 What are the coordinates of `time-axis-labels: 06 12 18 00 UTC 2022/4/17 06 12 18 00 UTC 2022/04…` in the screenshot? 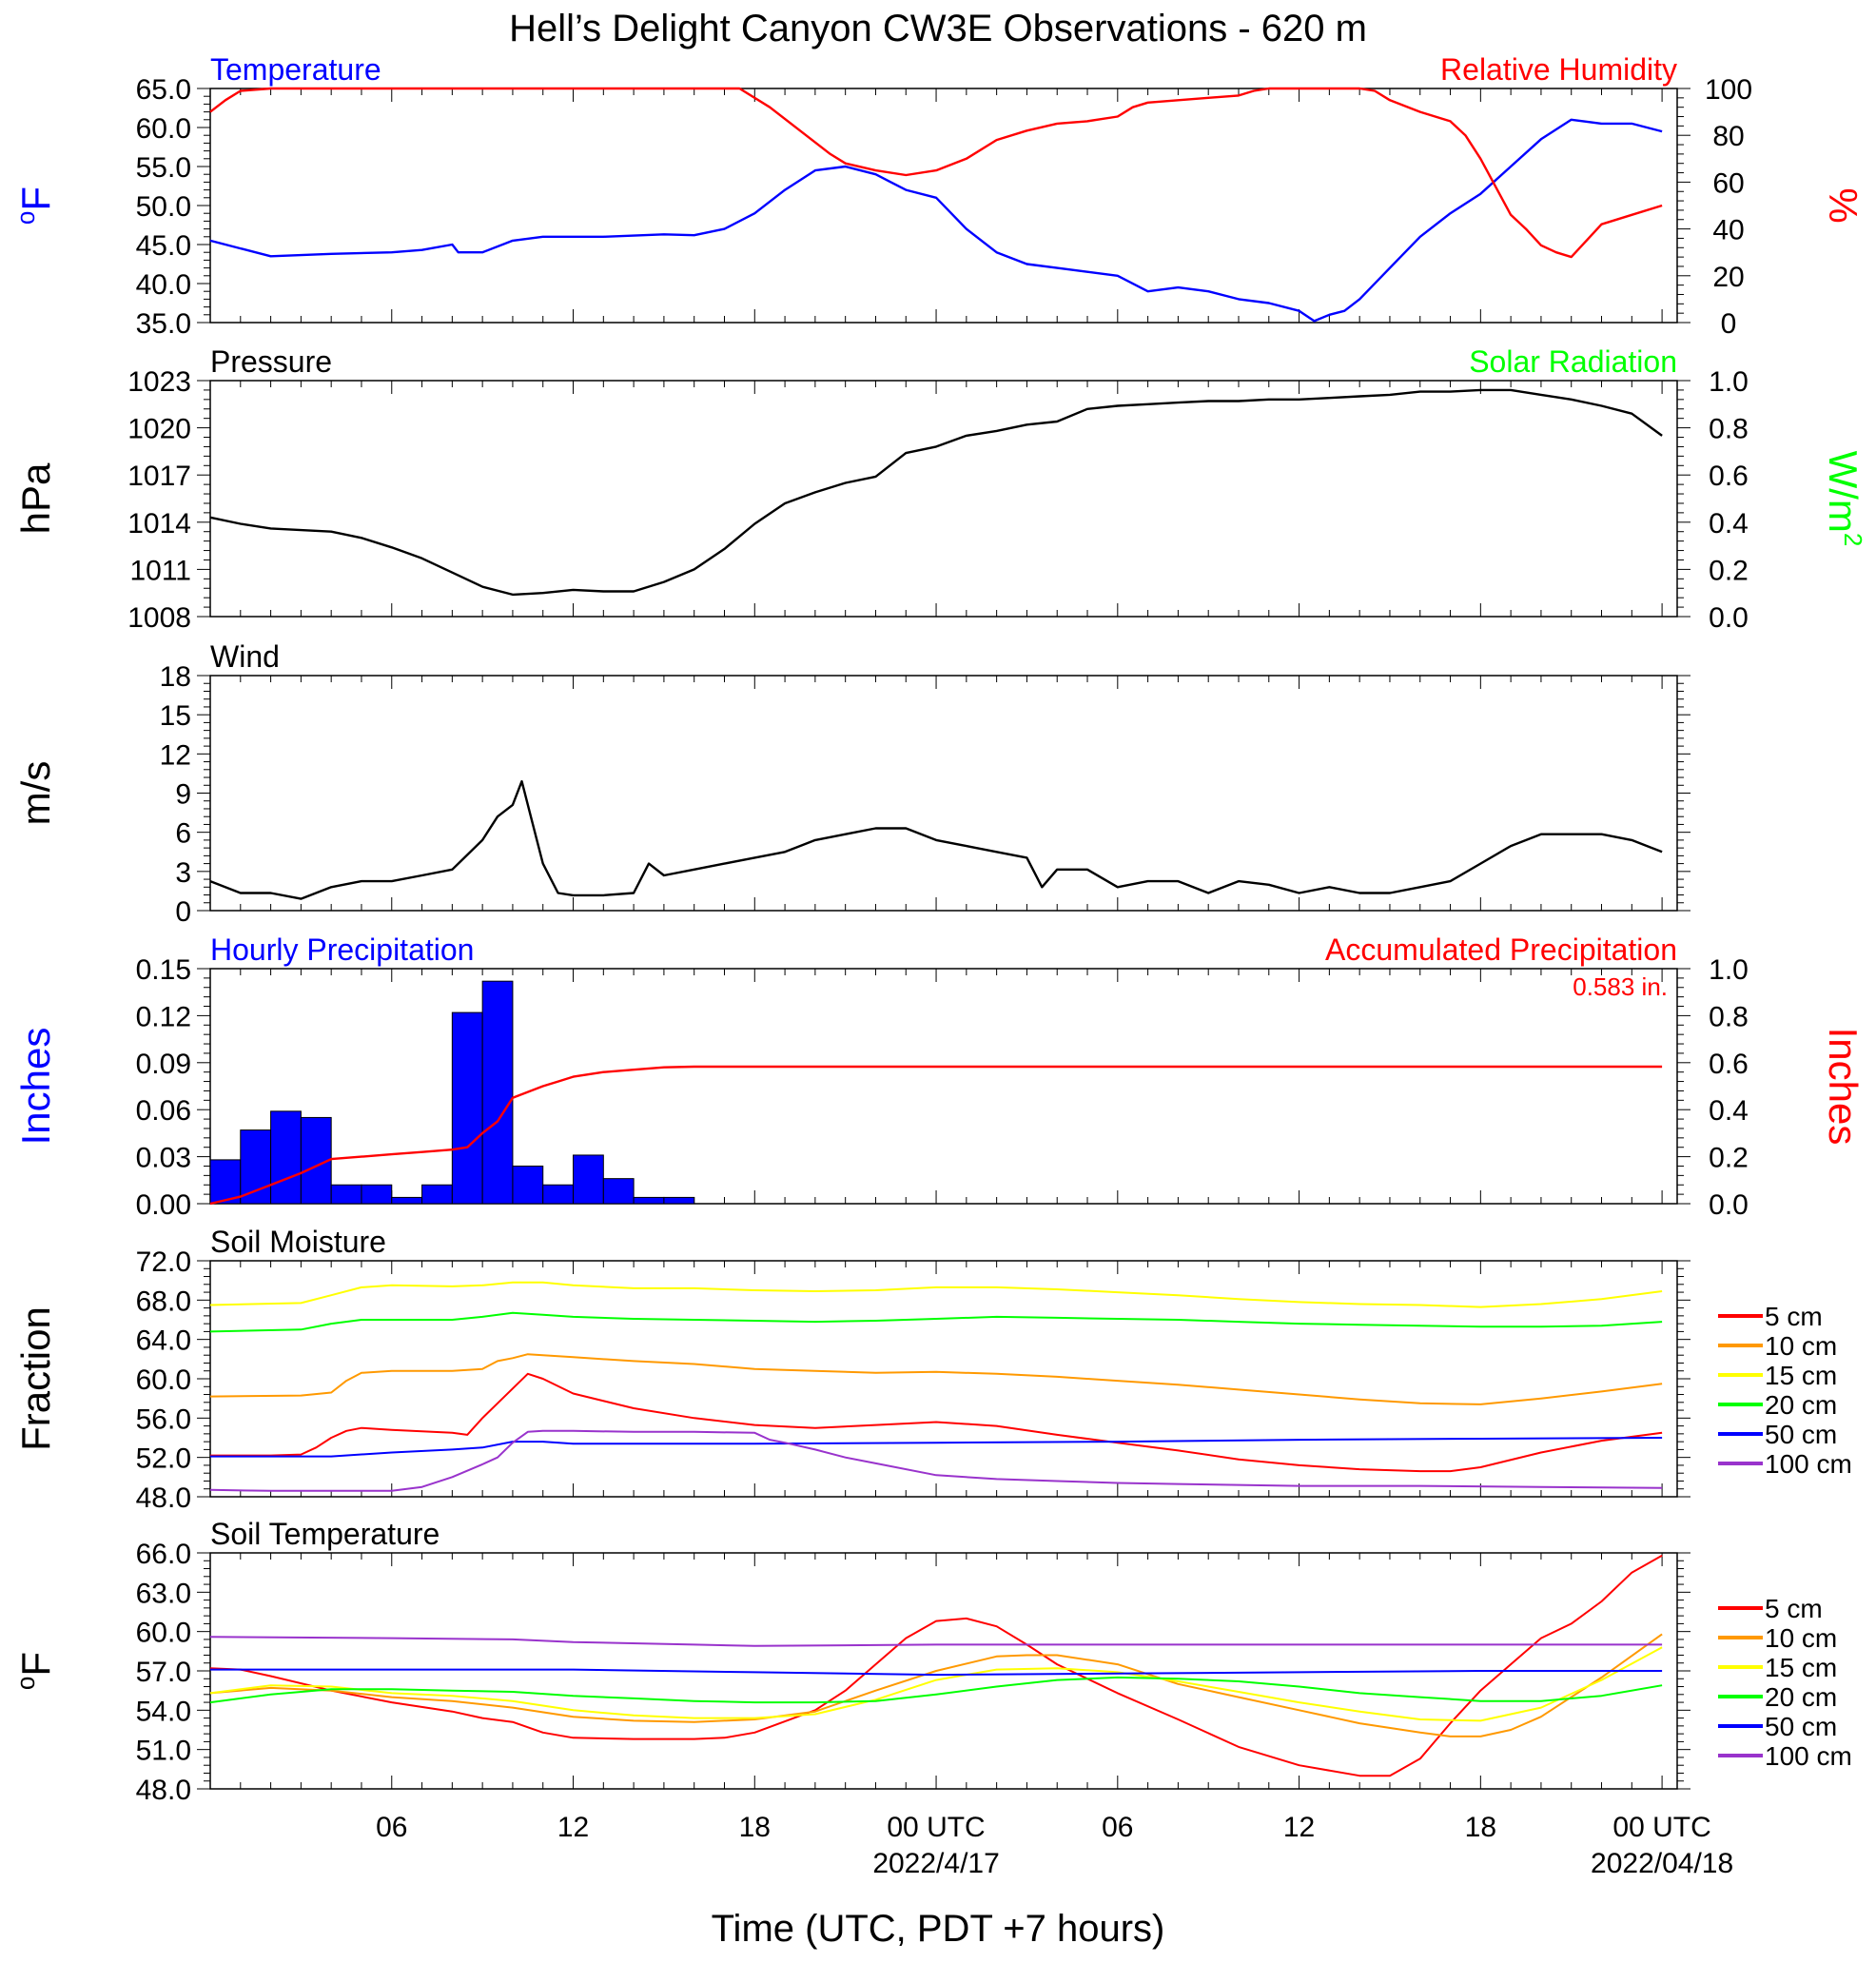 It's located at (1054, 1845).